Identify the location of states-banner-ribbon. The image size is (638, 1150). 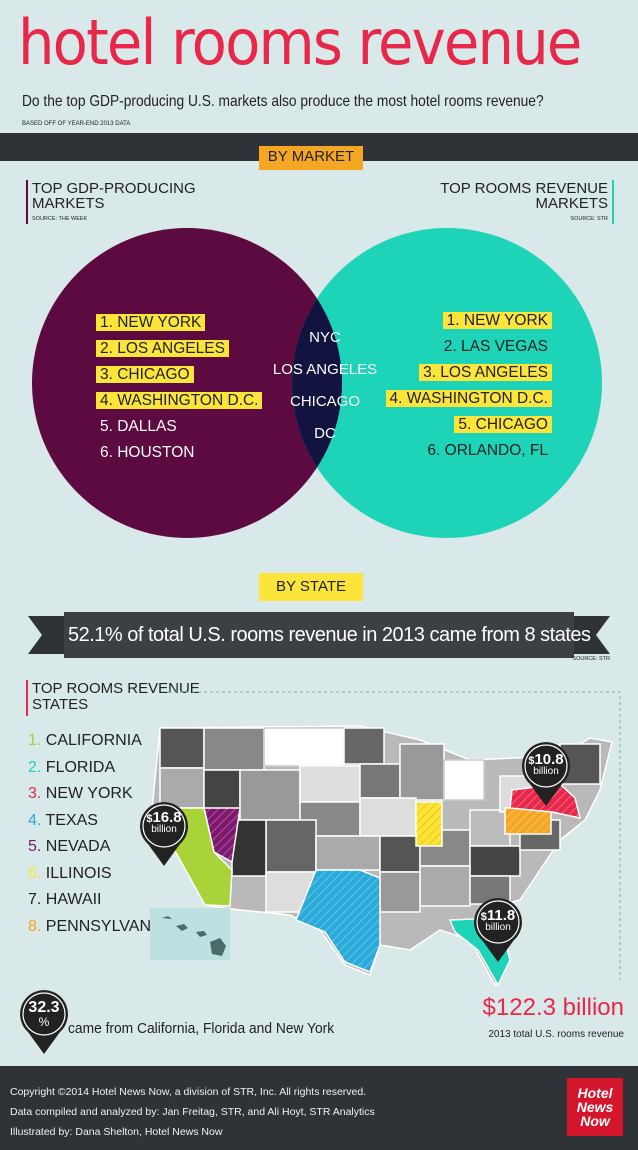
(319, 635).